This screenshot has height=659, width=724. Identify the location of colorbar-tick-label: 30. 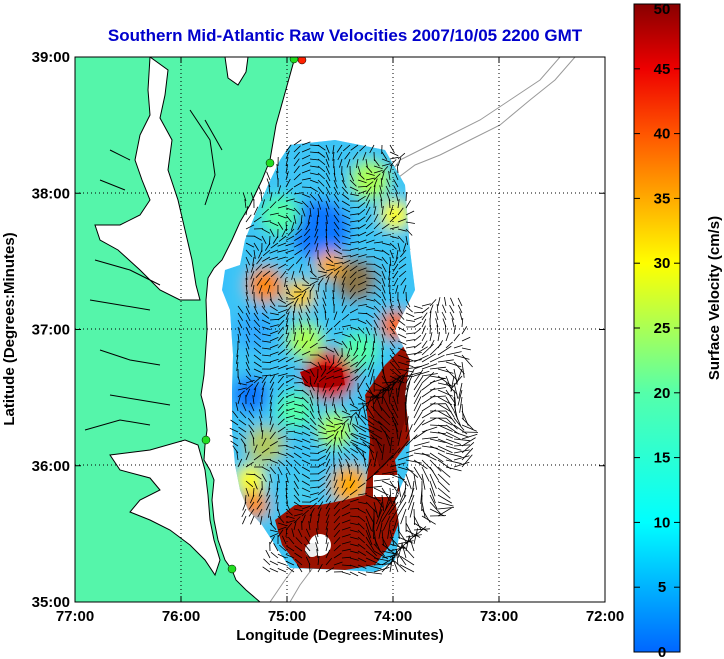
(662, 263).